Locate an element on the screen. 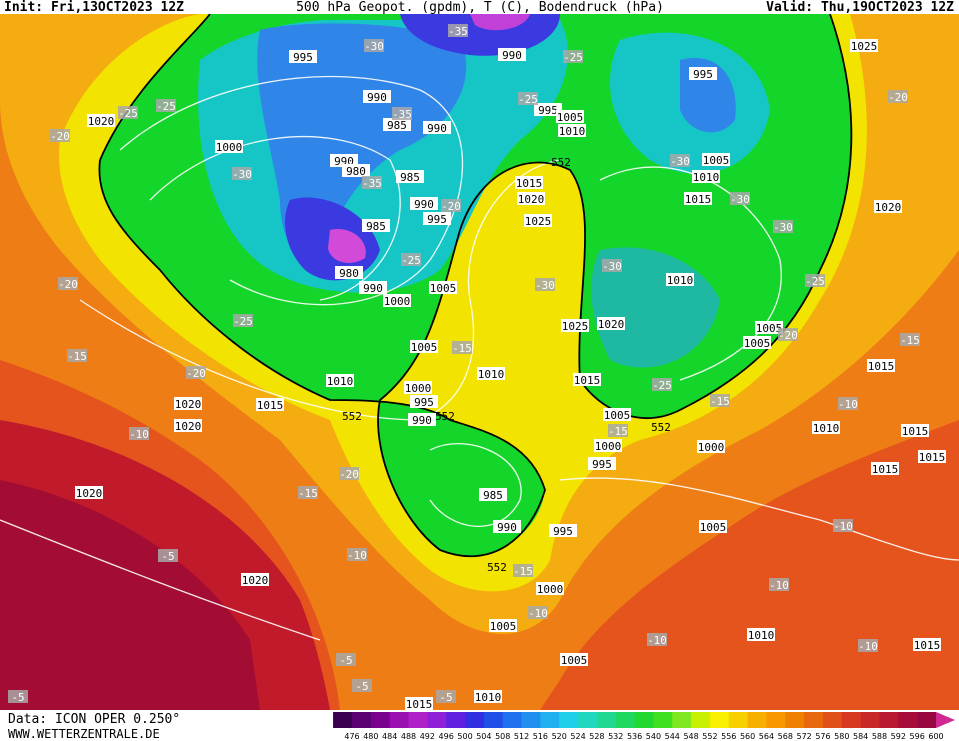  isobar-label: 1000 is located at coordinates (550, 589).